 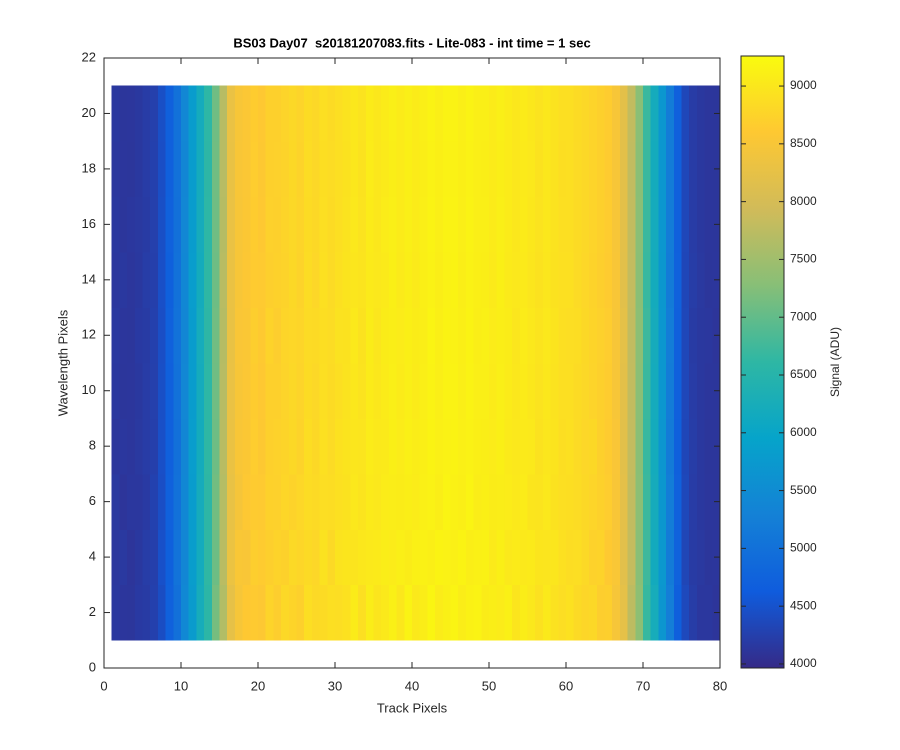 I want to click on y-tick-label: 22, so click(x=89, y=56).